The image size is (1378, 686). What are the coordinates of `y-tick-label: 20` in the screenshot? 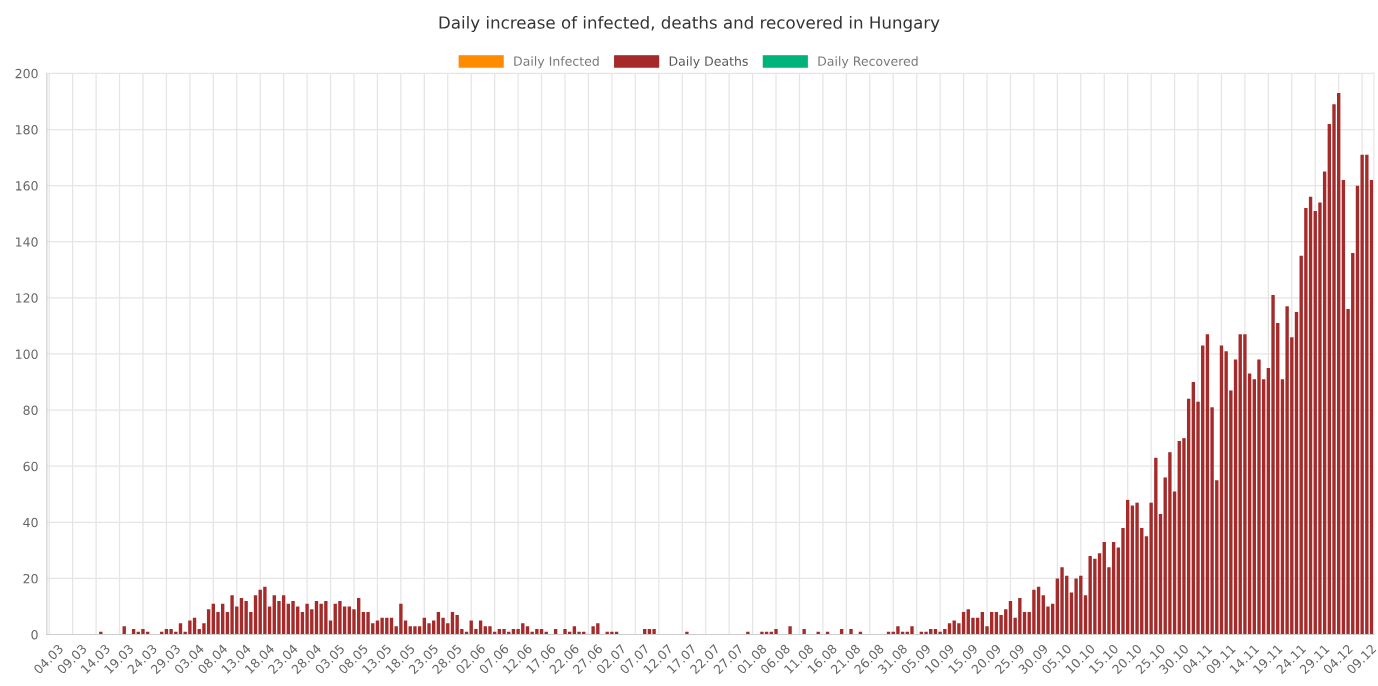 It's located at (30, 578).